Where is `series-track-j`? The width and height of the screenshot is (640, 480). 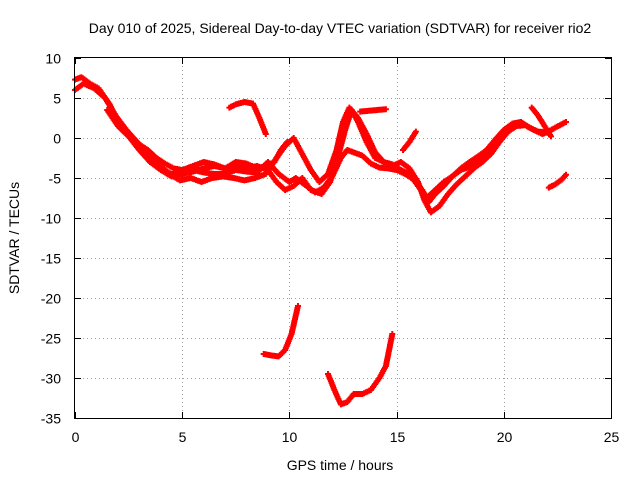 series-track-j is located at coordinates (280, 331).